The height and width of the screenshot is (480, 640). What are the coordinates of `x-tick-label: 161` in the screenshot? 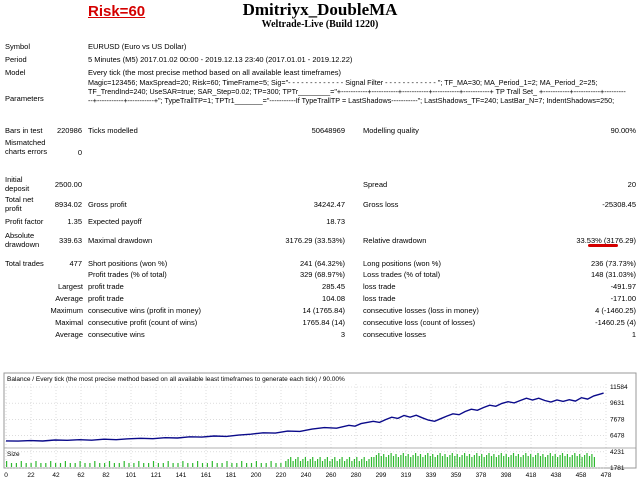 It's located at (206, 475).